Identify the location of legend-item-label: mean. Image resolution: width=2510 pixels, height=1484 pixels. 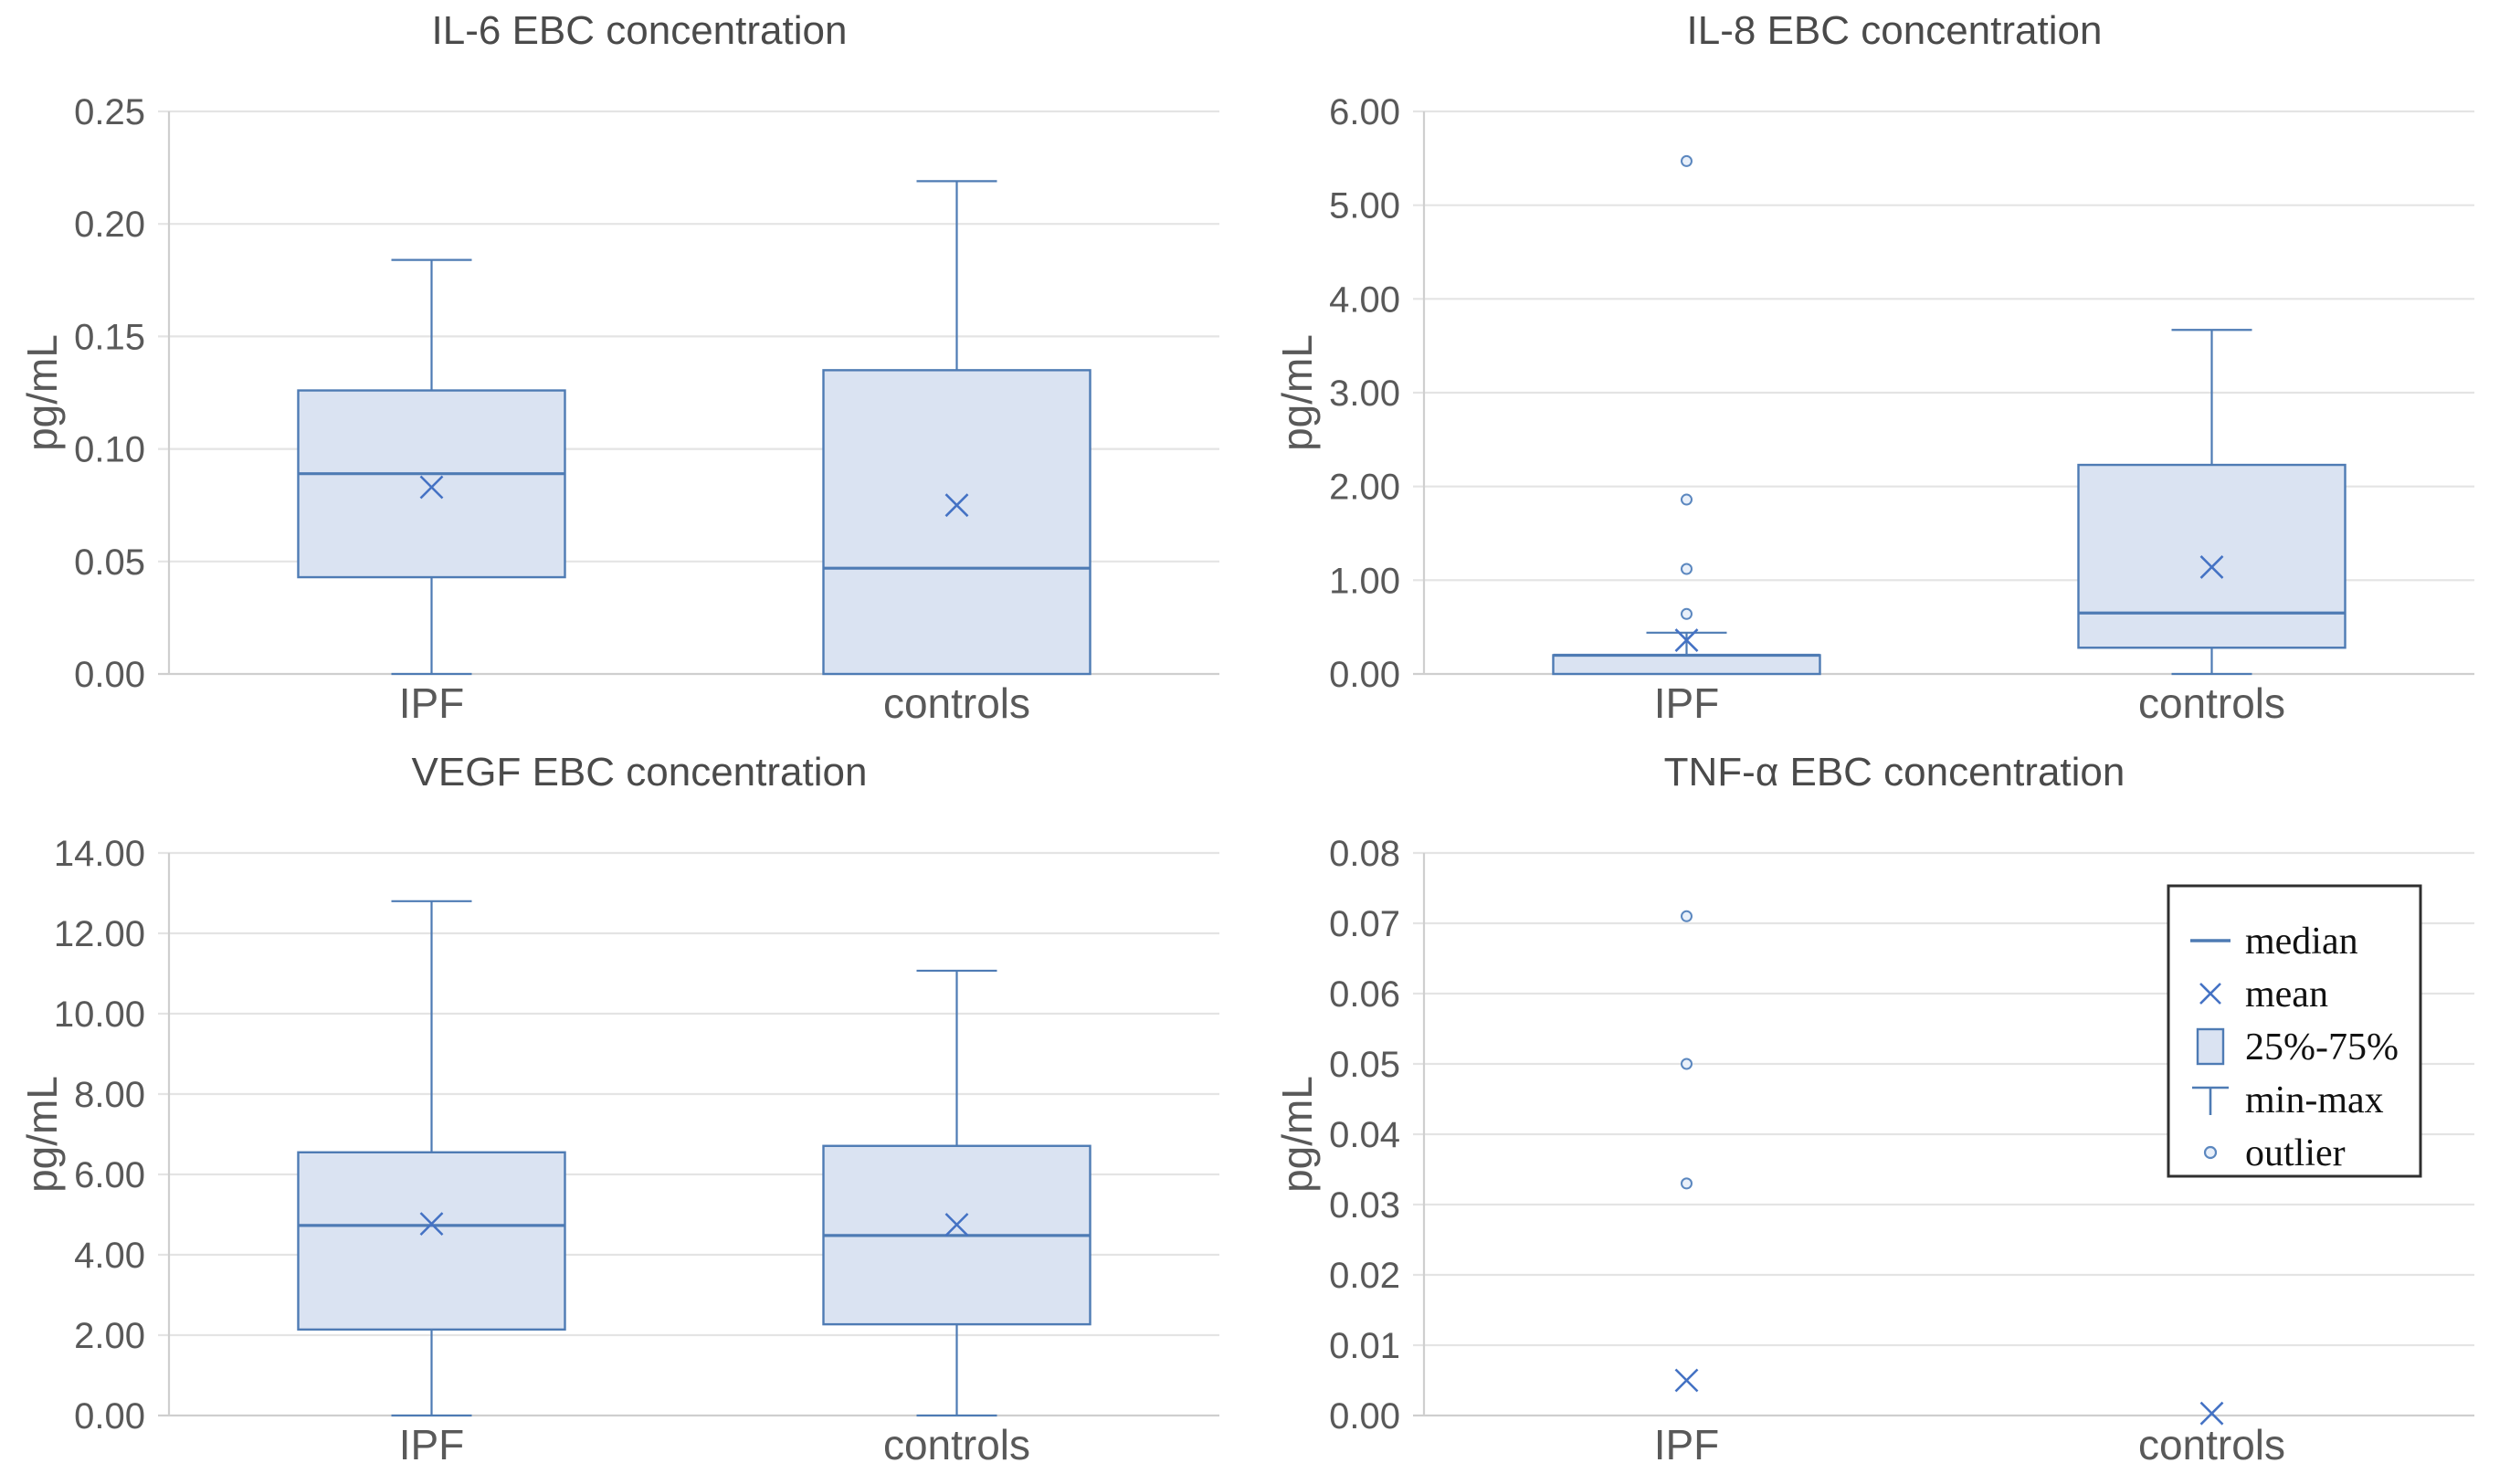
(2286, 995).